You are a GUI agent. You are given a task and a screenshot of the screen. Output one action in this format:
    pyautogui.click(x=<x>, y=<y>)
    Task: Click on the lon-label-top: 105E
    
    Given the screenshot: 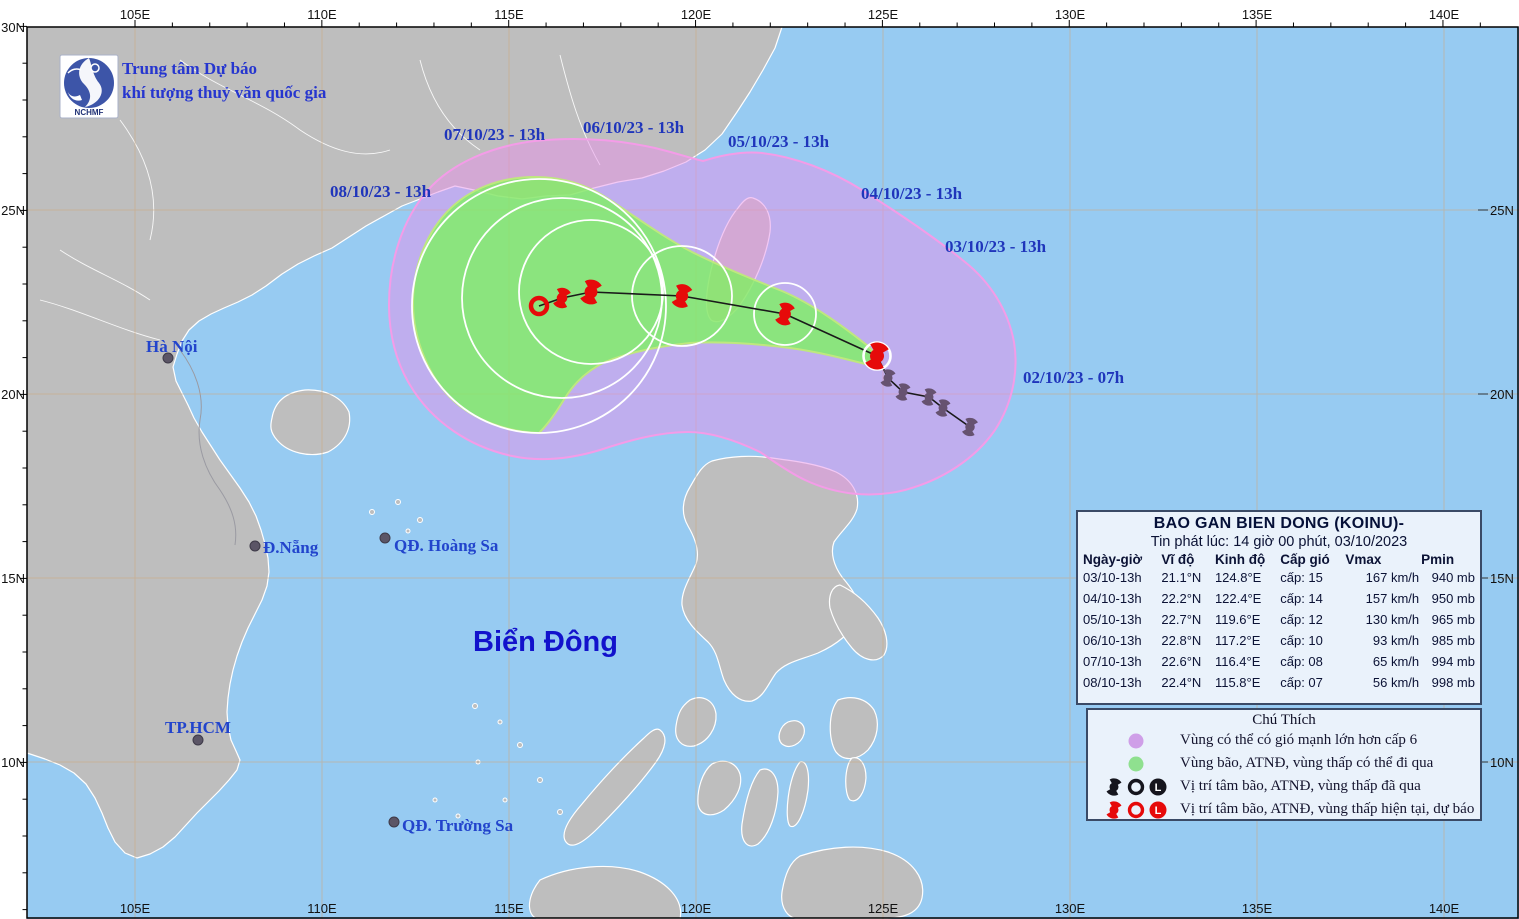 What is the action you would take?
    pyautogui.click(x=135, y=14)
    